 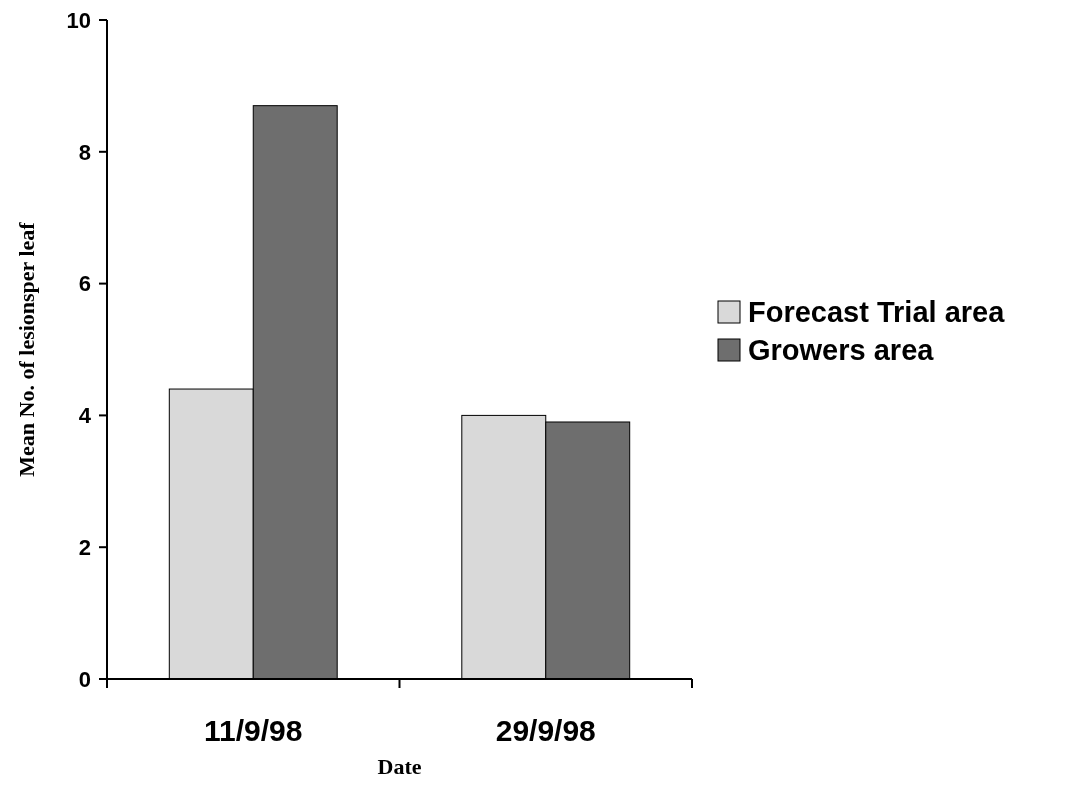 I want to click on legend-label: Growers area, so click(x=841, y=350).